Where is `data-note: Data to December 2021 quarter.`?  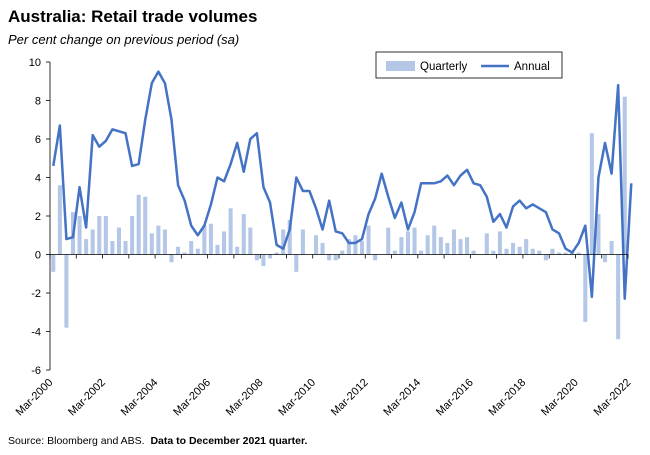 data-note: Data to December 2021 quarter. is located at coordinates (229, 441).